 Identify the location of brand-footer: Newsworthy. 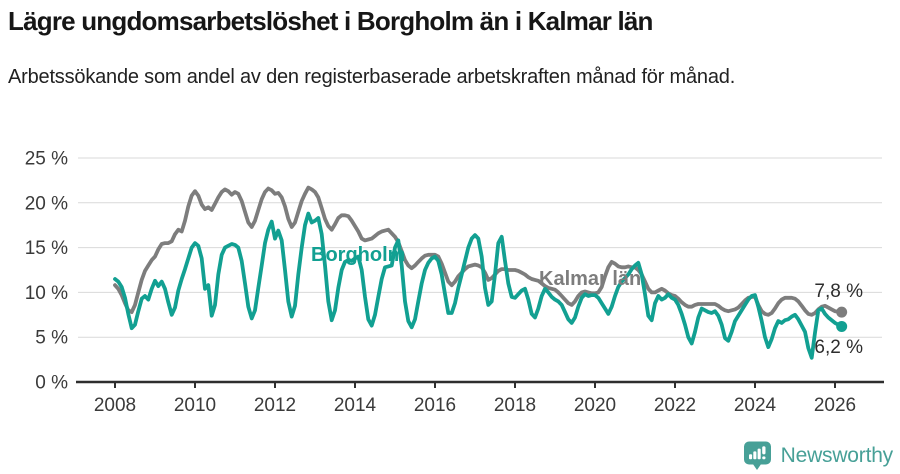
(818, 455).